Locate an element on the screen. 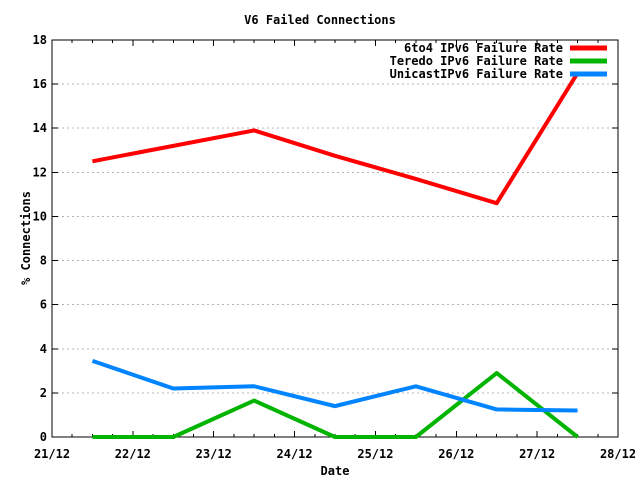 Image resolution: width=640 pixels, height=480 pixels. x-tick-label: 28/12 is located at coordinates (618, 454).